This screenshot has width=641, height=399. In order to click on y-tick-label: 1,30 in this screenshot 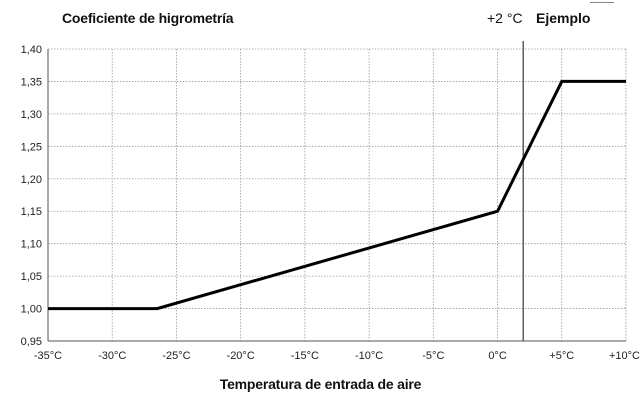, I will do `click(31, 115)`.